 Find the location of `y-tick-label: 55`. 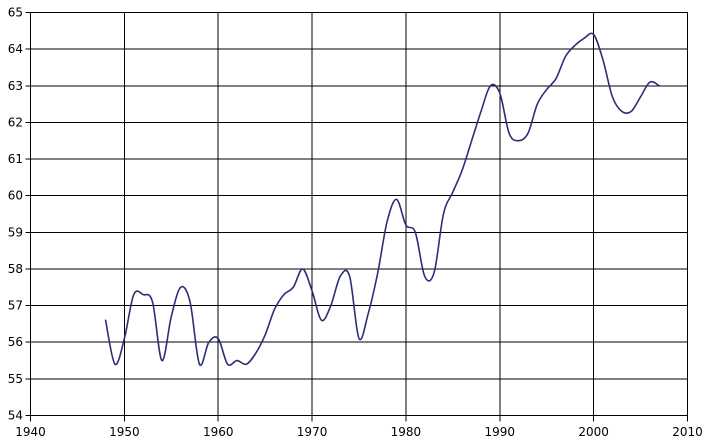

y-tick-label: 55 is located at coordinates (15, 379).